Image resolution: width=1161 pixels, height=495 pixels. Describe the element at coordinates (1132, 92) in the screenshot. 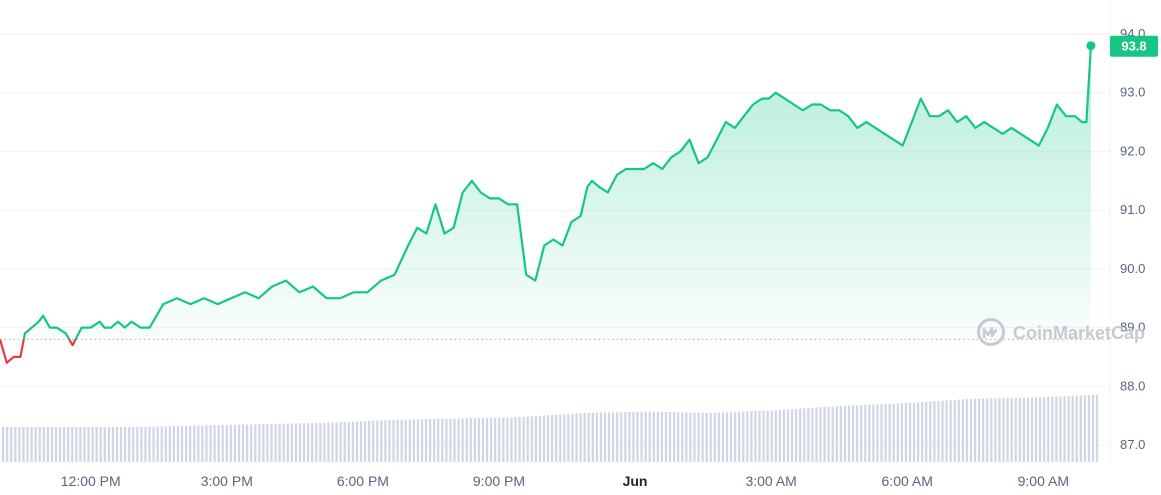

I see `y-tick-label: 93.0` at that location.